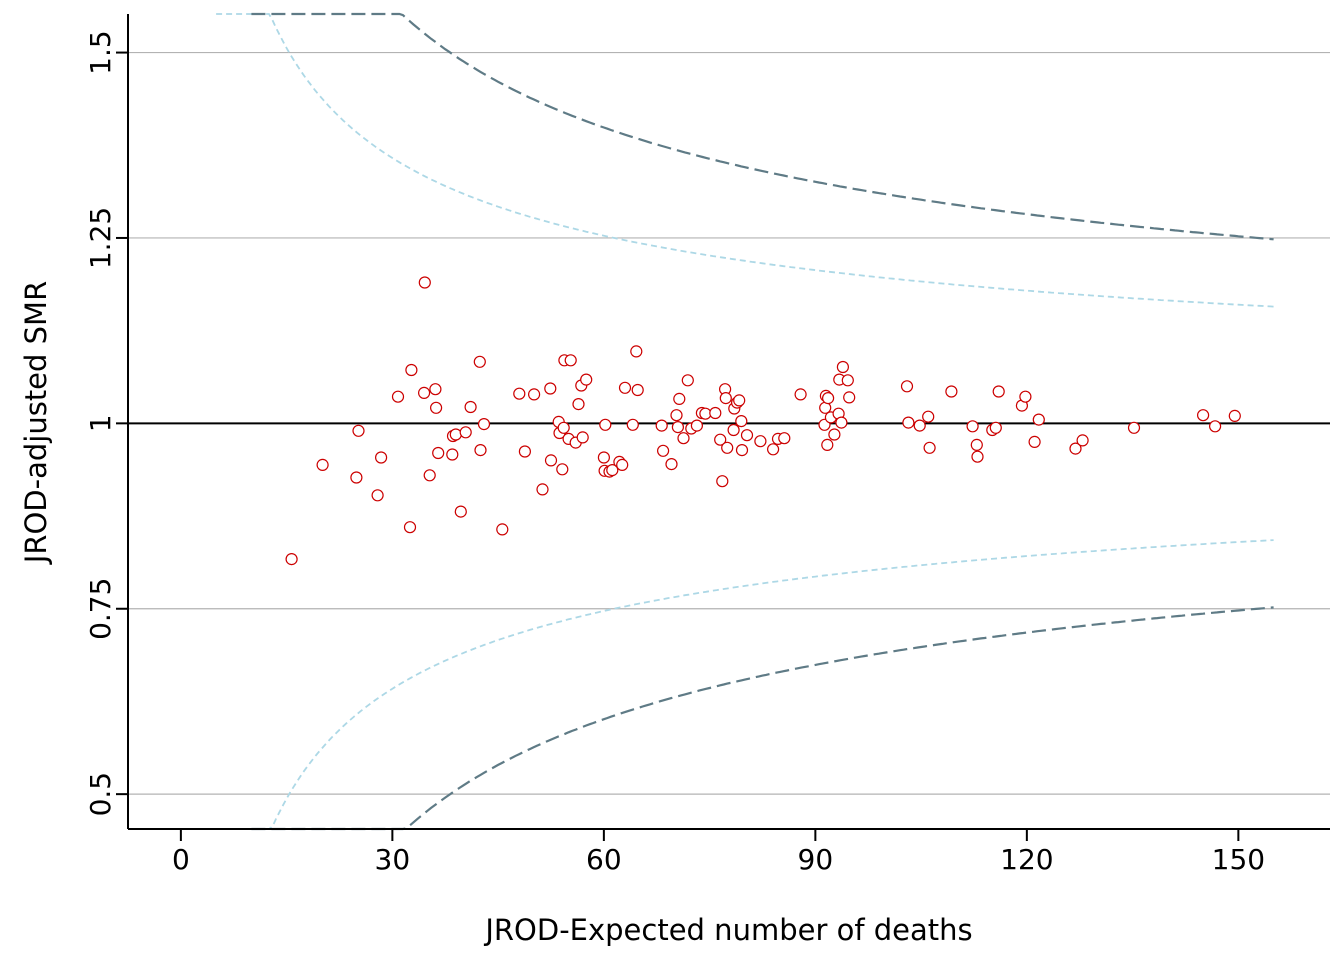  What do you see at coordinates (727, 930) in the screenshot?
I see `x-axis-title: JROD-Expected number of deaths` at bounding box center [727, 930].